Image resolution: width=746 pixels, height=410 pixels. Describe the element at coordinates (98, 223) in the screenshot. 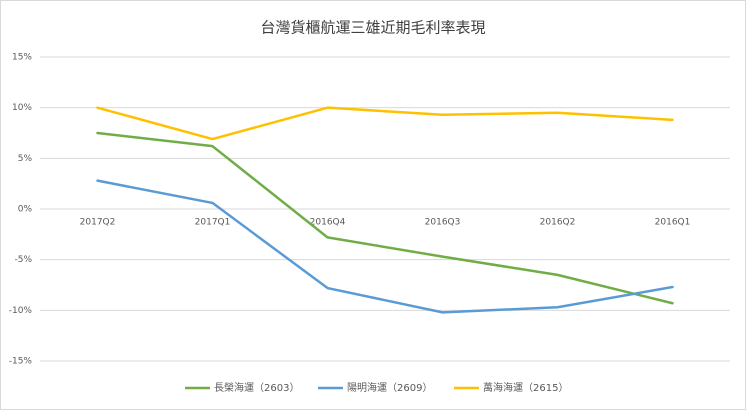

I see `x-tick-label: 2017Q2` at that location.